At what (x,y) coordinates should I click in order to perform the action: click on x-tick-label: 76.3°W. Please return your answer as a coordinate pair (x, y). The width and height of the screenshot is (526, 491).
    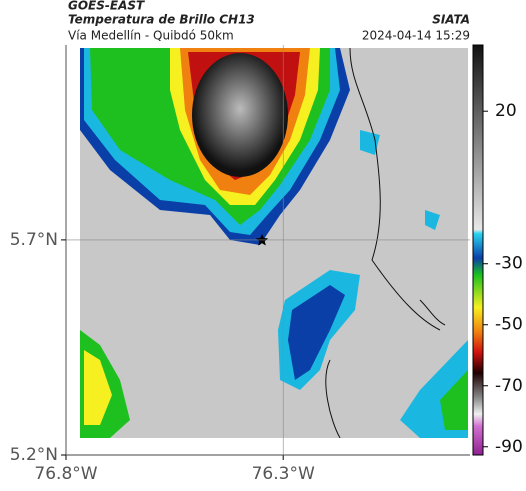
    Looking at the image, I should click on (283, 474).